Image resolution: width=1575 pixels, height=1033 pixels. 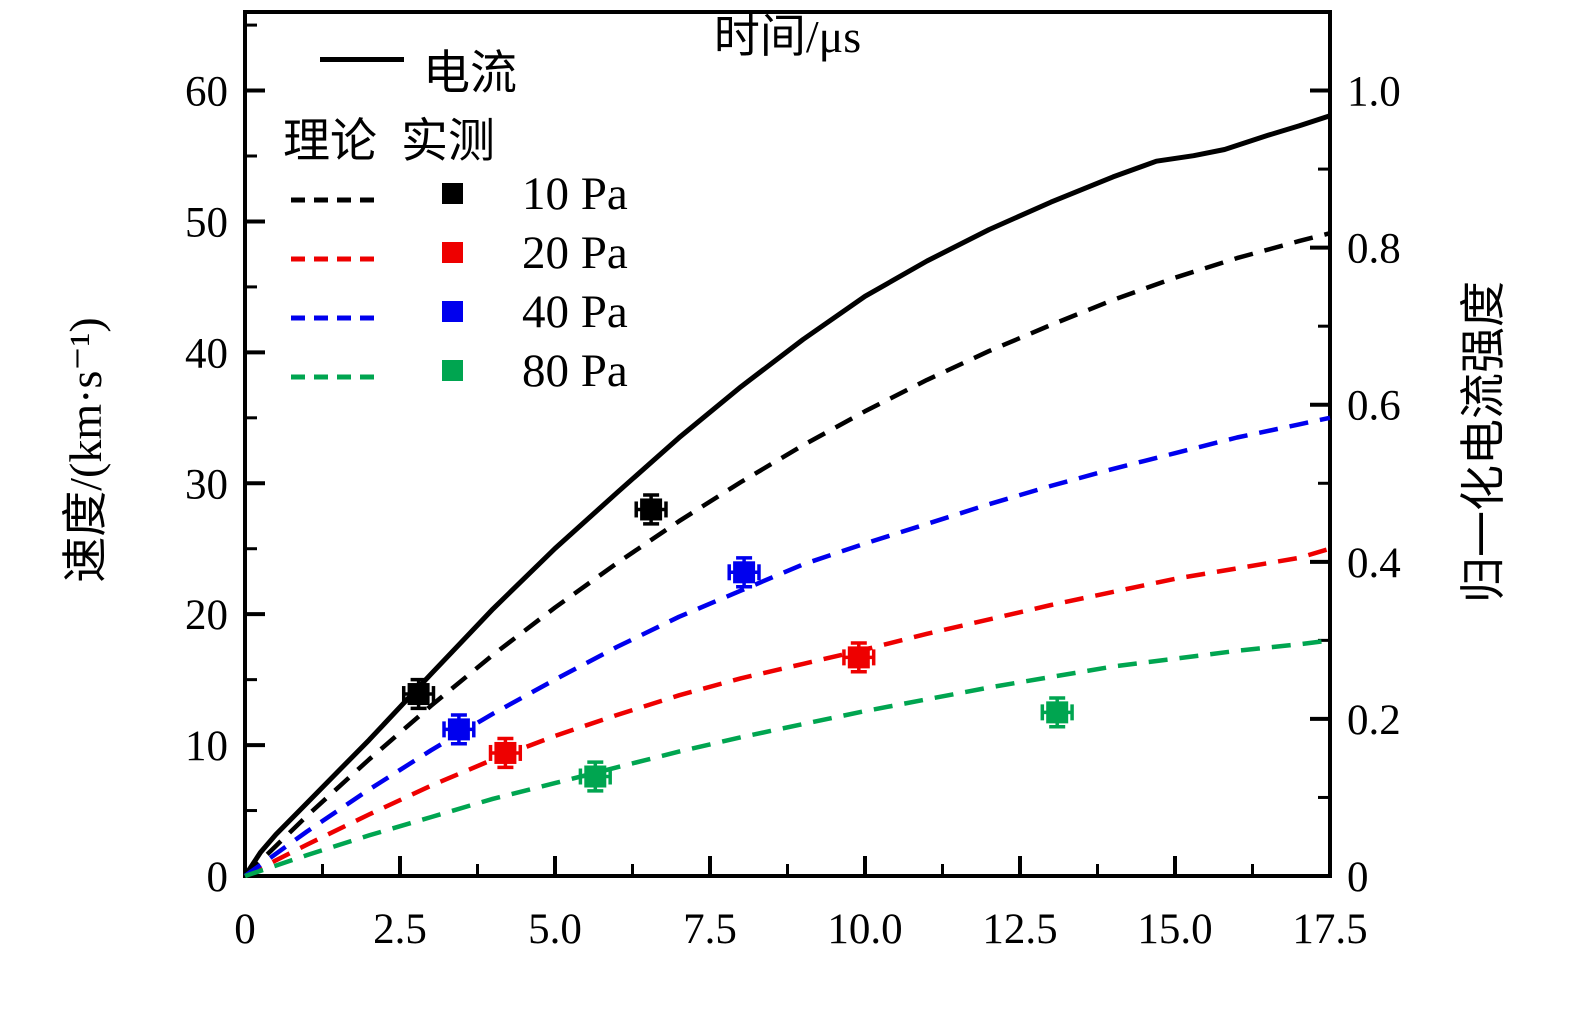 What do you see at coordinates (452, 252) in the screenshot?
I see `legend-marker-20pa` at bounding box center [452, 252].